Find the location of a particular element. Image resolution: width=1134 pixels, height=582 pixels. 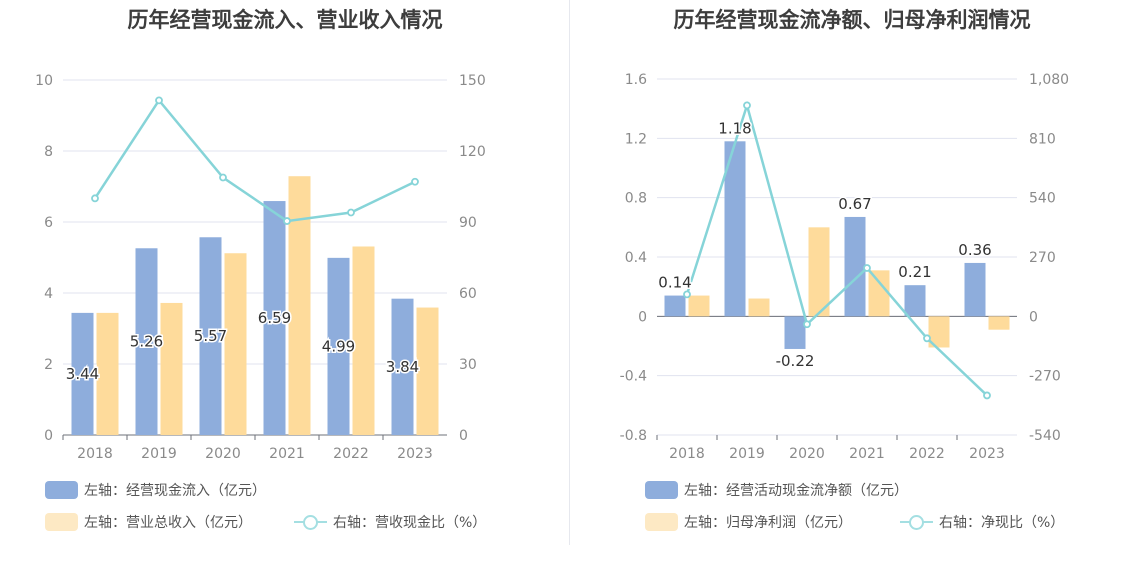

x-tick-label: 2019 is located at coordinates (747, 454).